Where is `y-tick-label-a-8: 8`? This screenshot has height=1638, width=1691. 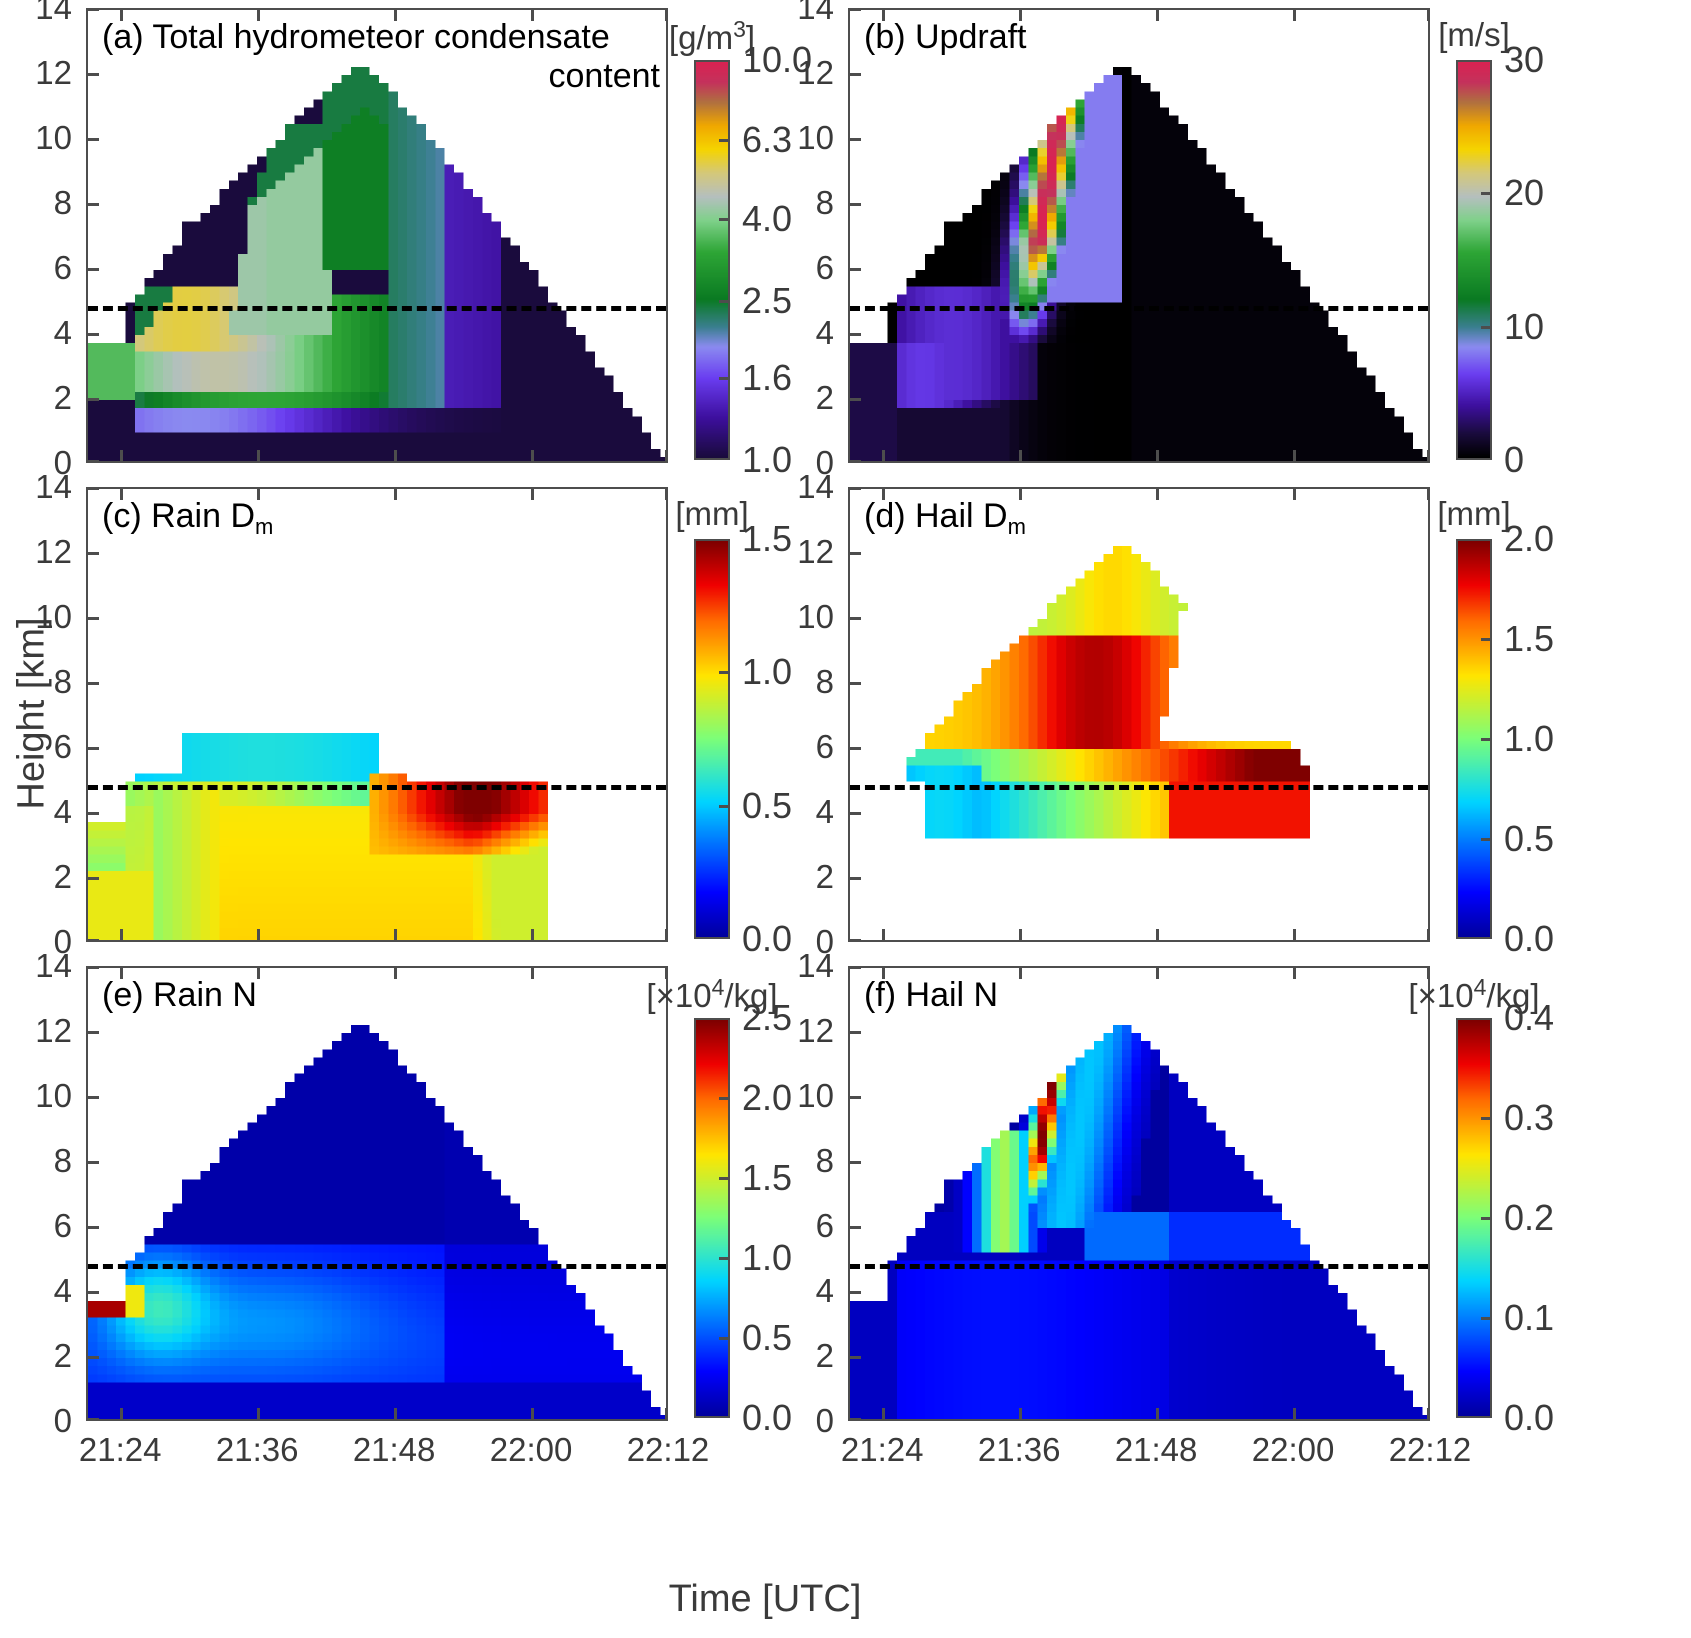
y-tick-label-a-8: 8 is located at coordinates (62, 202).